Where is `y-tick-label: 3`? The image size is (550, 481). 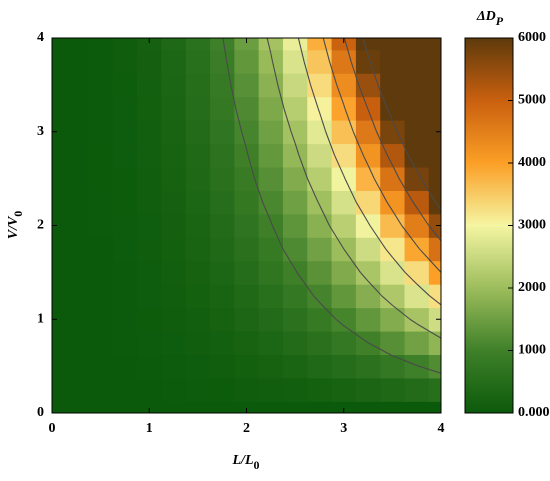 y-tick-label: 3 is located at coordinates (40, 131).